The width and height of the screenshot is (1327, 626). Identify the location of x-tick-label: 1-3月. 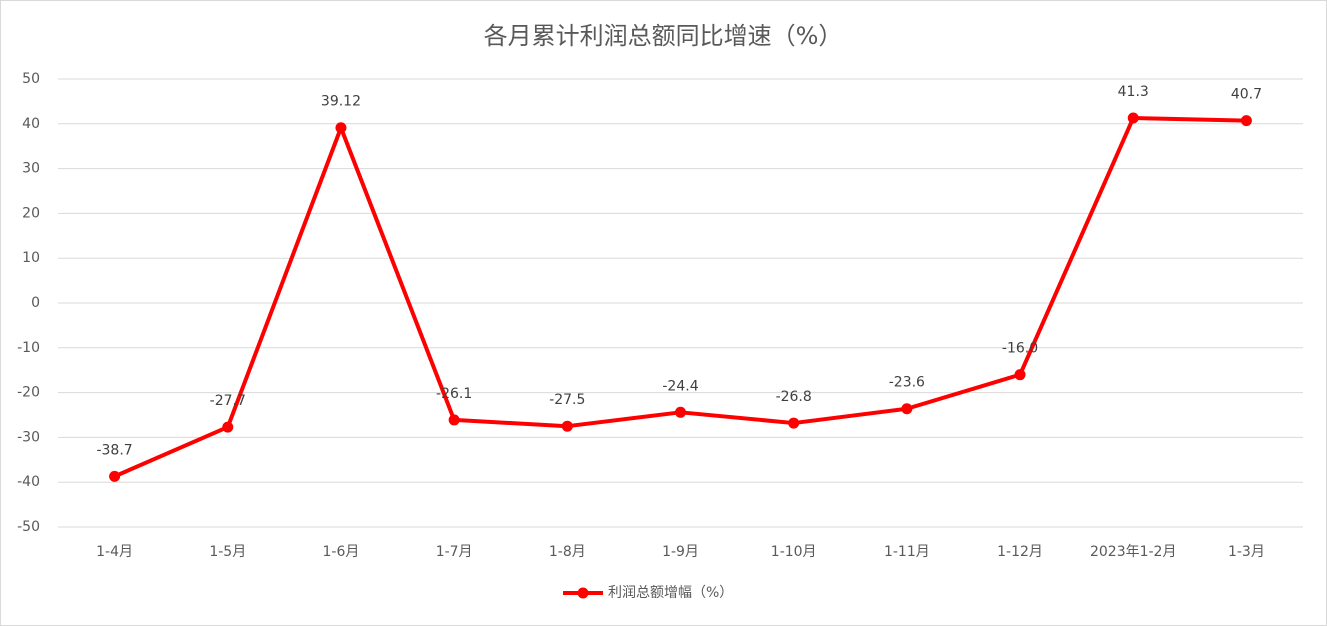
(1246, 552).